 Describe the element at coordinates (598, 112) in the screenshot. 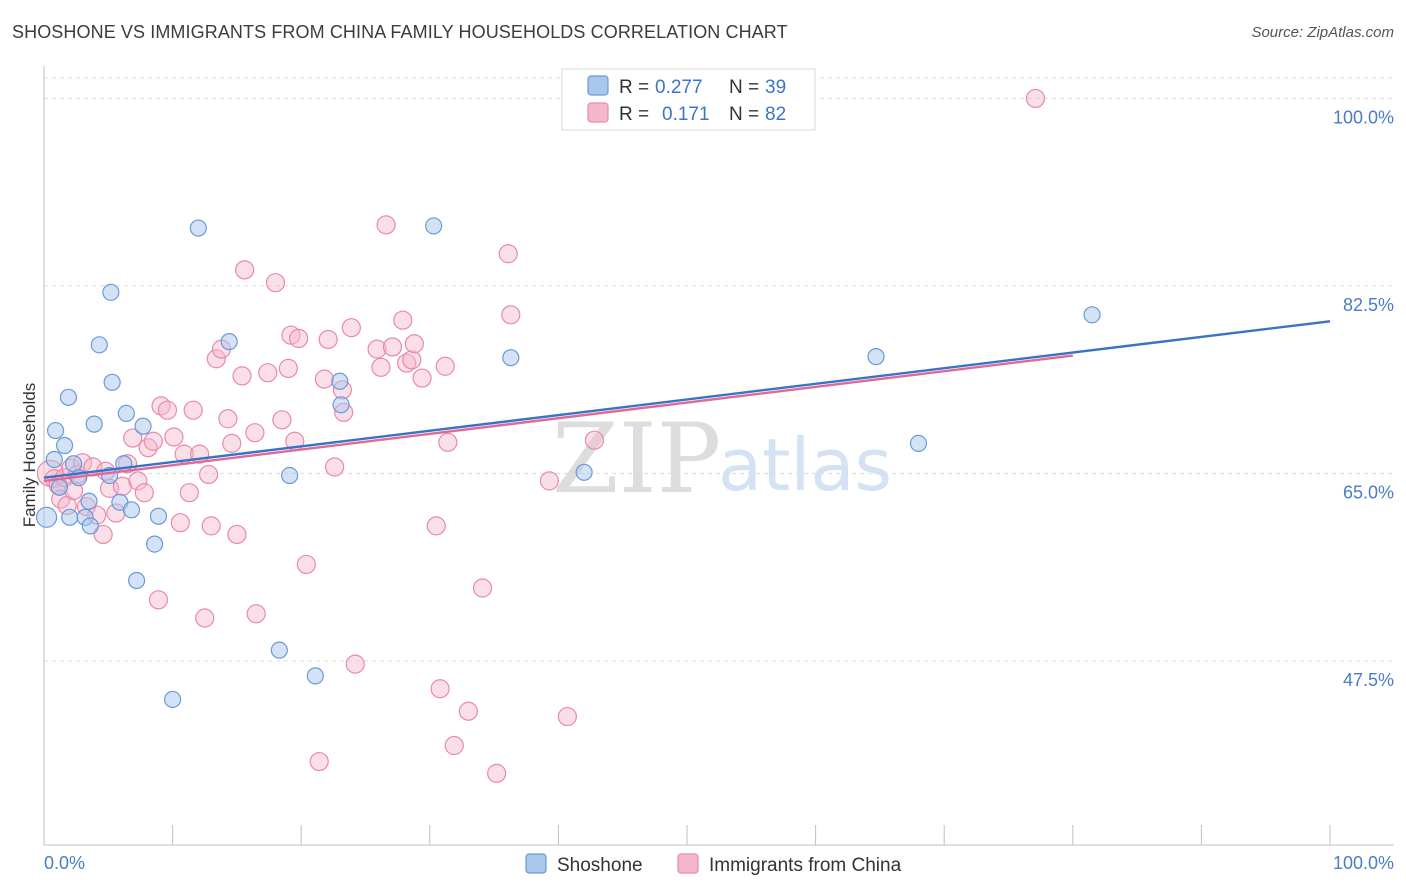

I see `legend-swatch-immigrants` at that location.